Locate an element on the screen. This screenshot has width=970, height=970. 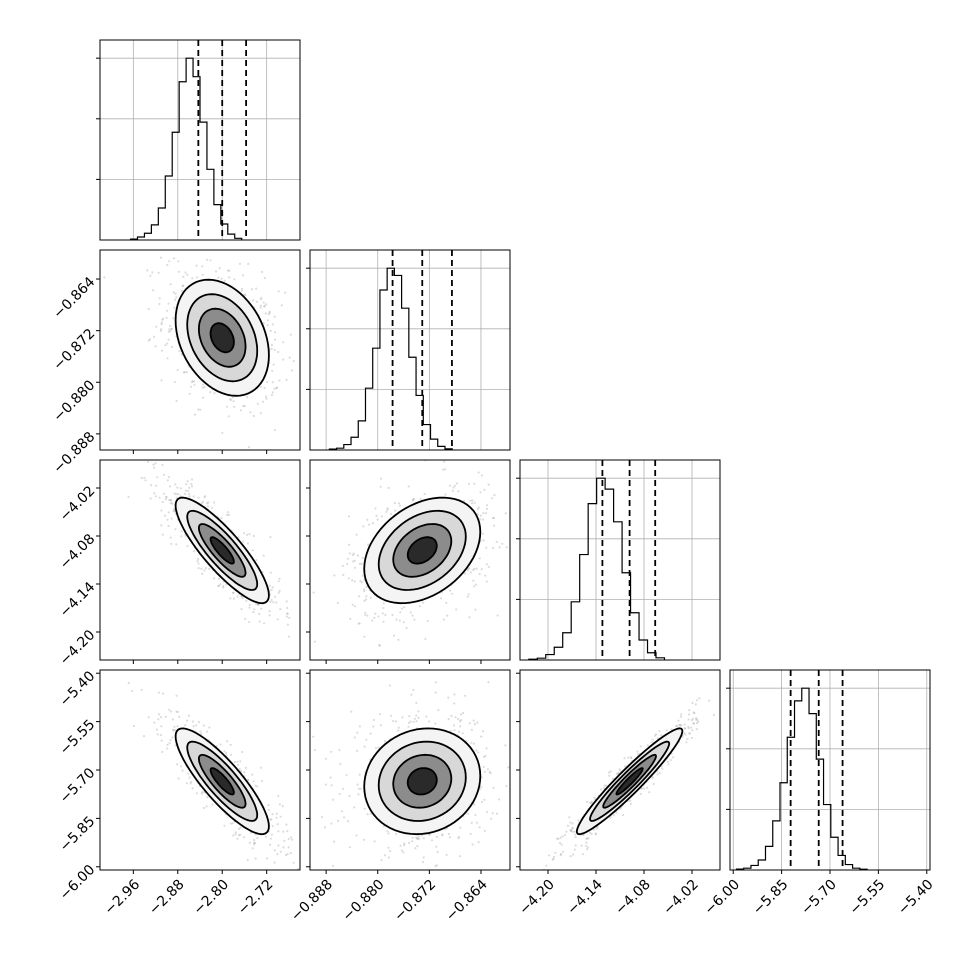
x-tick-label: −5.70 is located at coordinates (819, 898).